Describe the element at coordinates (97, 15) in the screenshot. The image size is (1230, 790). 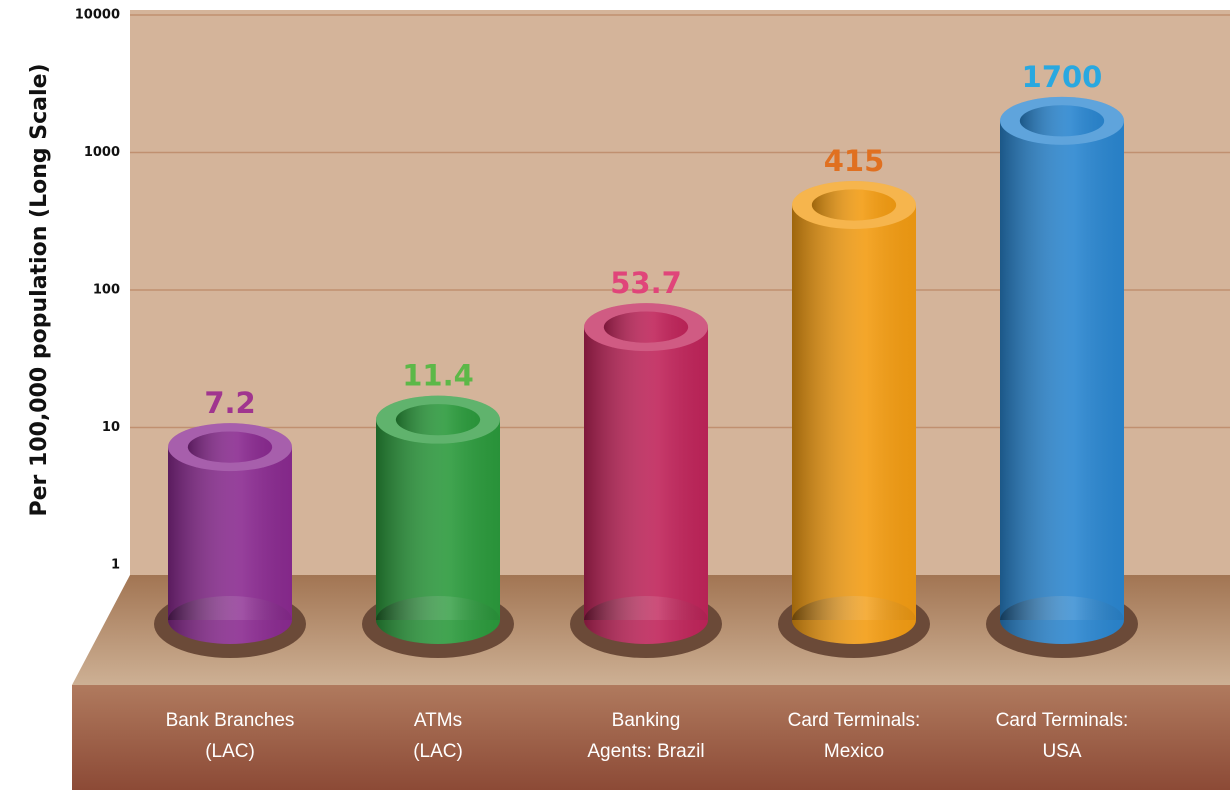
I see `y-tick-label: 10000` at that location.